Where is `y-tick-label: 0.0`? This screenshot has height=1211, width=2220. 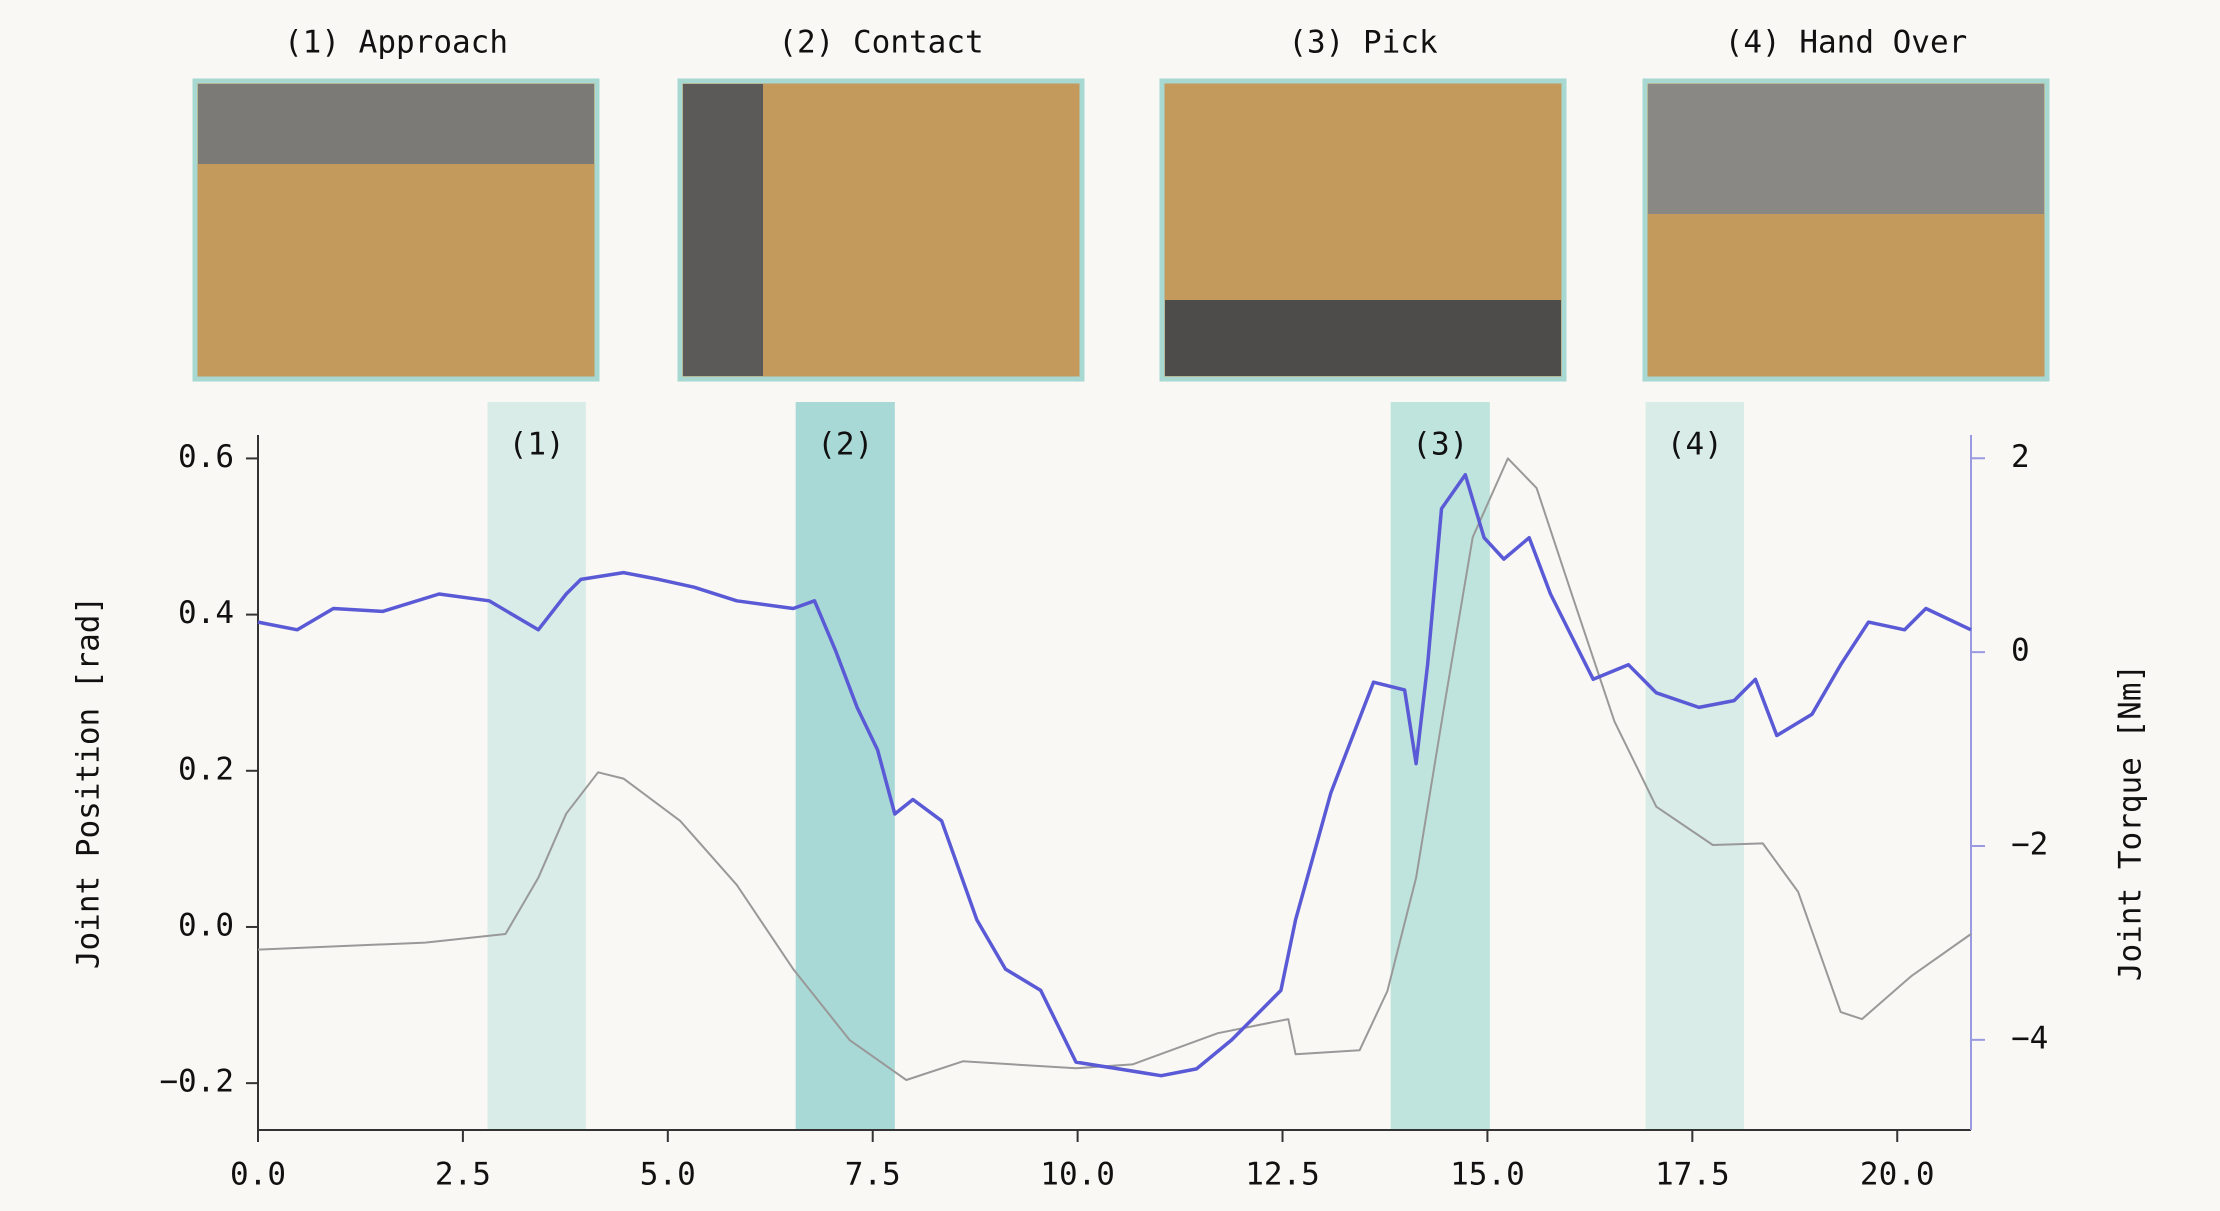 y-tick-label: 0.0 is located at coordinates (206, 925).